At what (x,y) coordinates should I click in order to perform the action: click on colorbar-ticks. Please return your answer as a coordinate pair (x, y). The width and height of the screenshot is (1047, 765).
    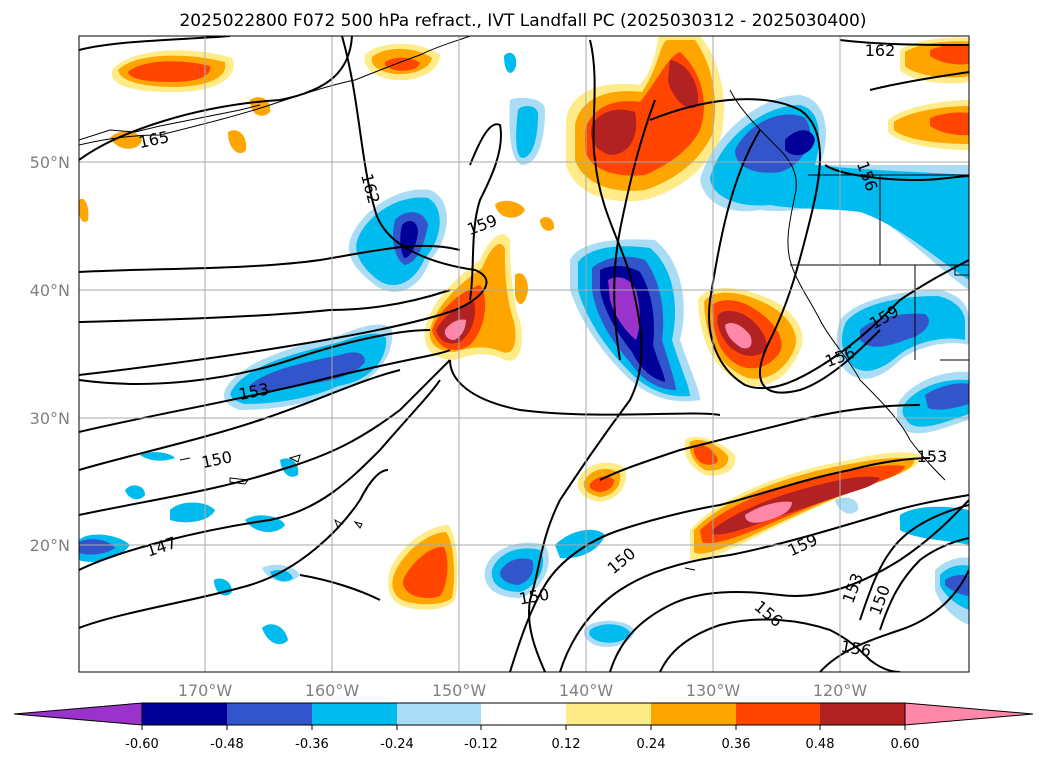
    Looking at the image, I should click on (523, 727).